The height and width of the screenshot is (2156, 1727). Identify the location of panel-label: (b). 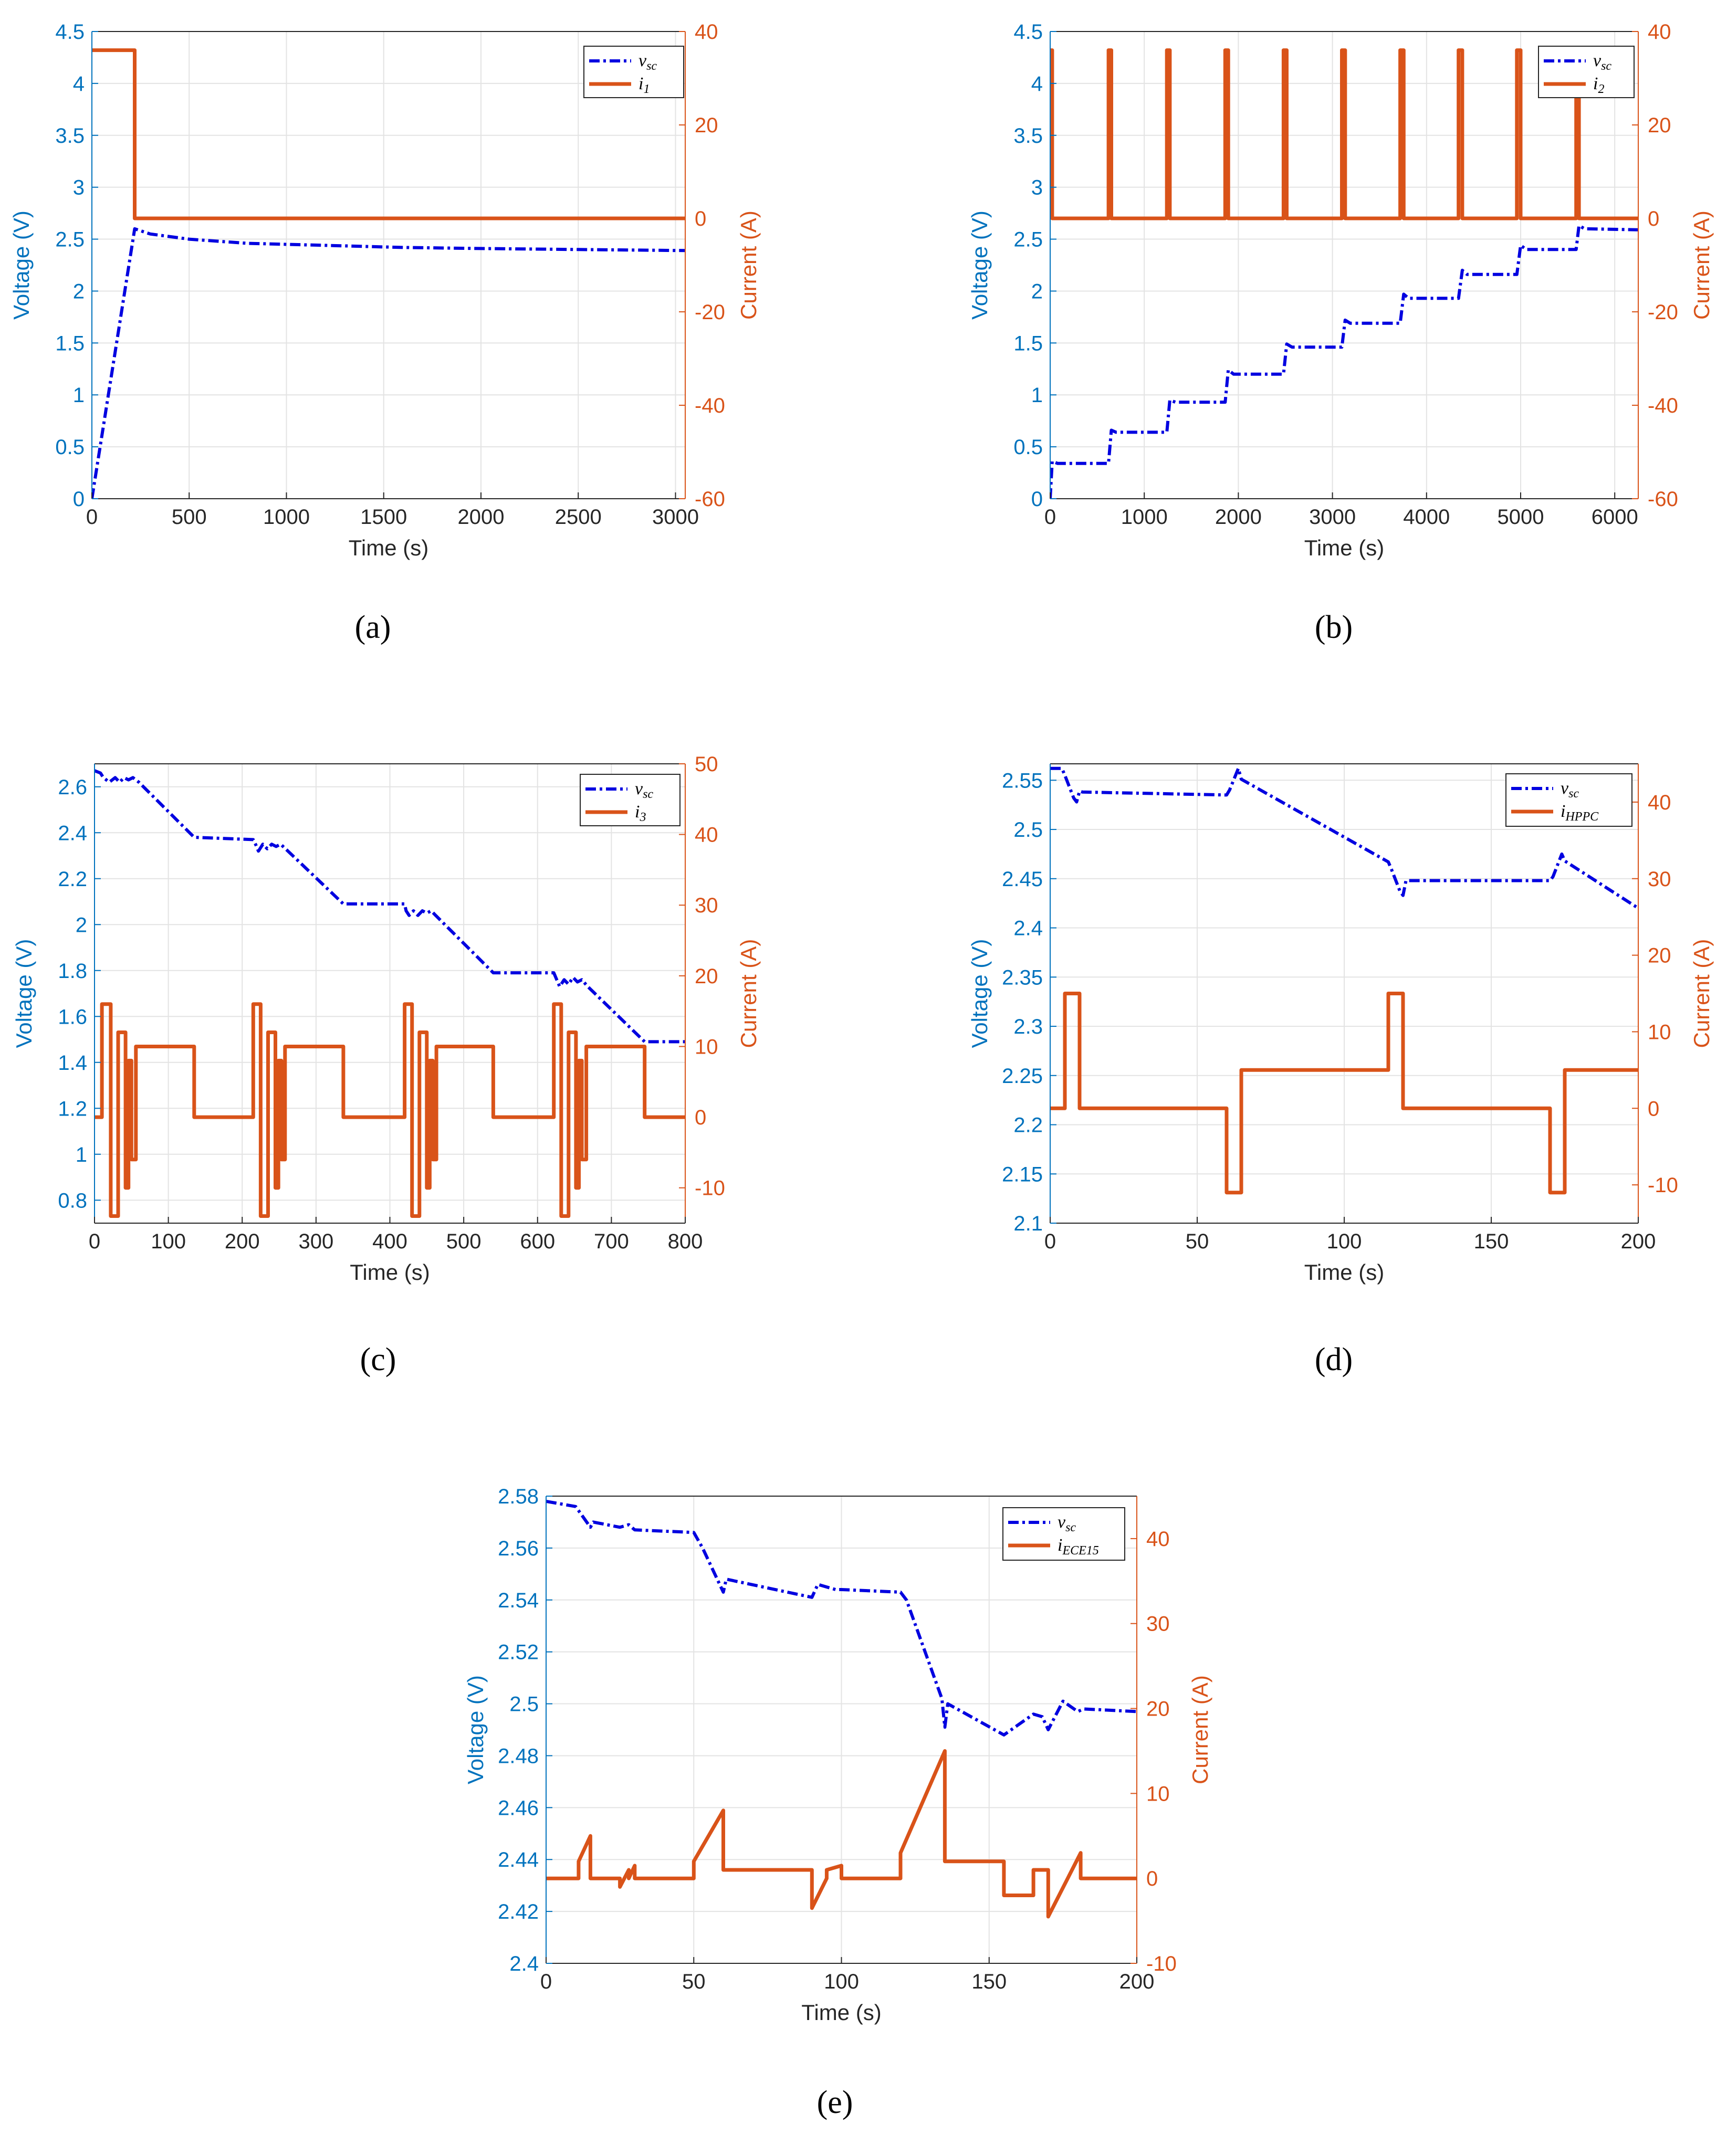
(1334, 627).